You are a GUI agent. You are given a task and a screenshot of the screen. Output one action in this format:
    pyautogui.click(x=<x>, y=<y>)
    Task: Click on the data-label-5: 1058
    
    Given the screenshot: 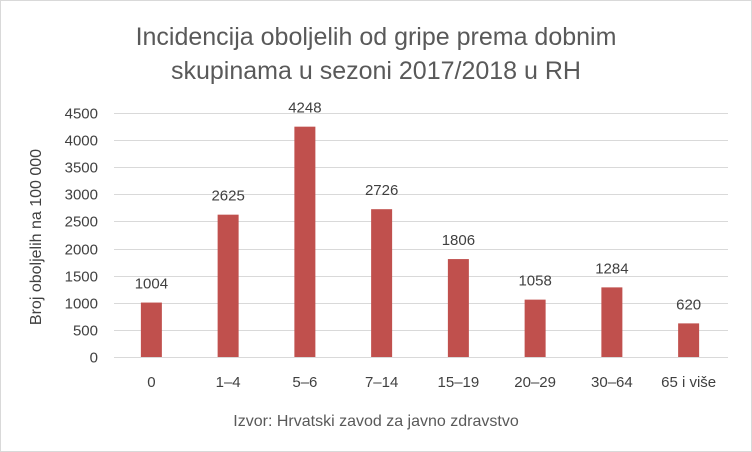 What is the action you would take?
    pyautogui.click(x=534, y=281)
    